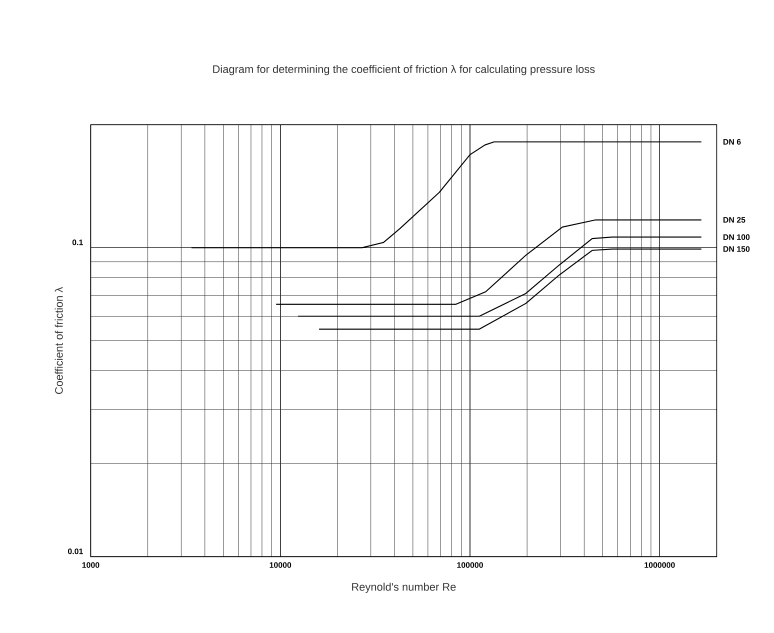 The height and width of the screenshot is (633, 774). What do you see at coordinates (404, 587) in the screenshot?
I see `x-axis-title: Reynold's number Re` at bounding box center [404, 587].